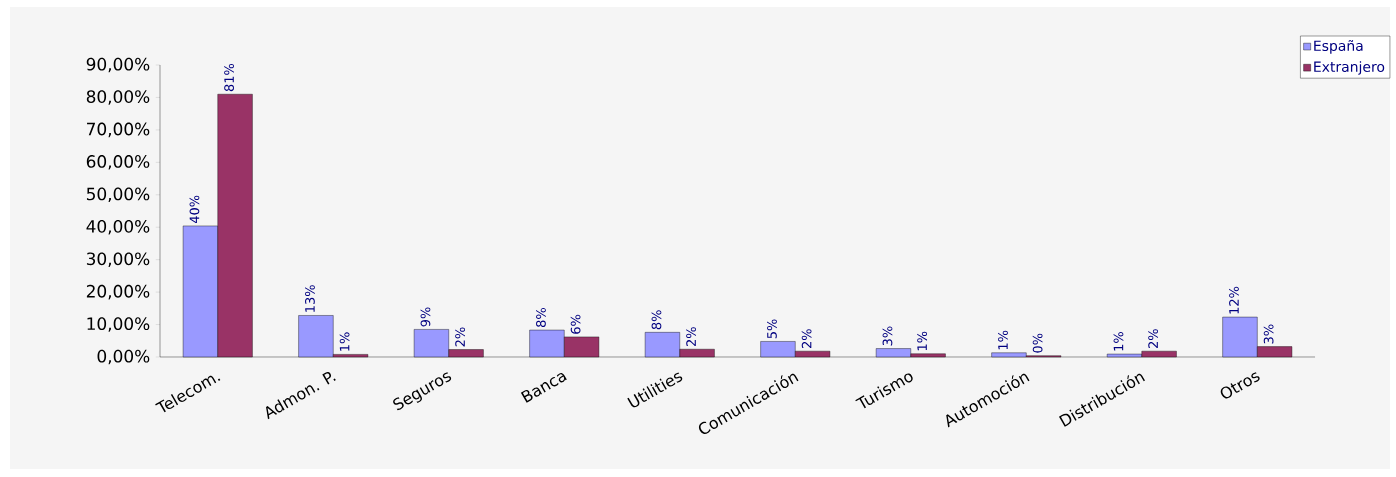 The width and height of the screenshot is (1396, 477). I want to click on data-label: 0%, so click(1037, 343).